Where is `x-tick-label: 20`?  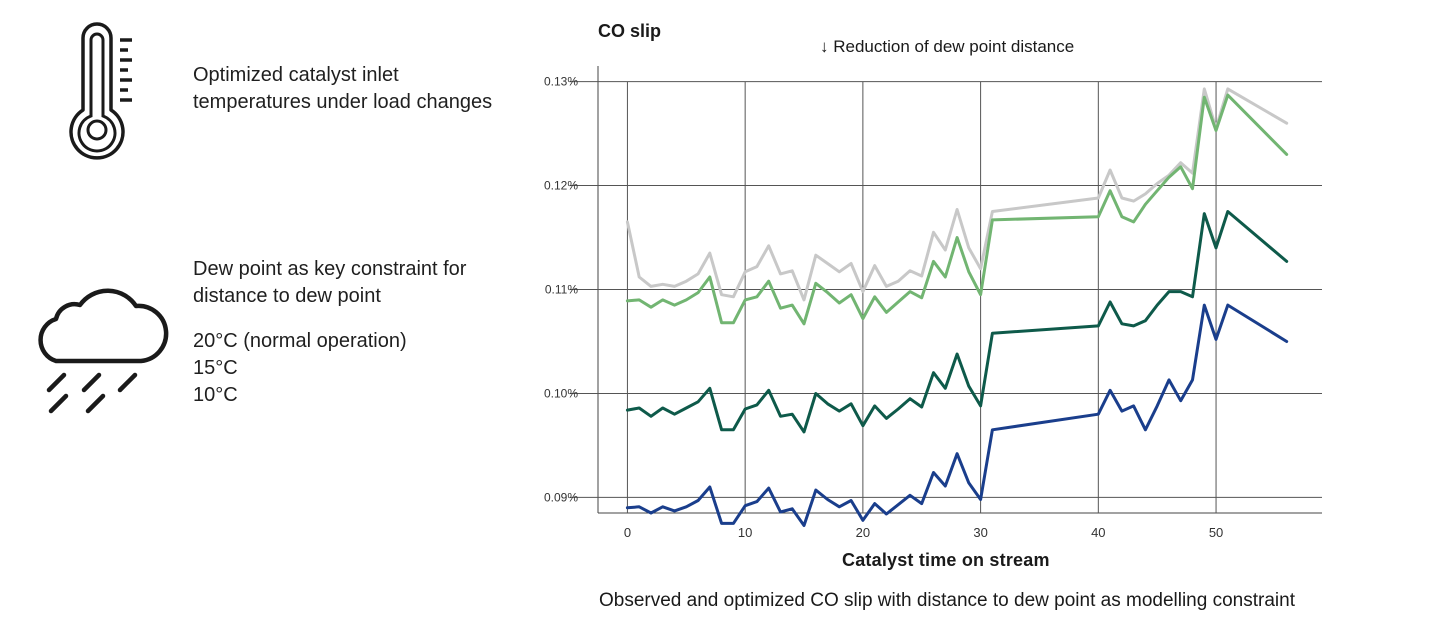
x-tick-label: 20 is located at coordinates (863, 532).